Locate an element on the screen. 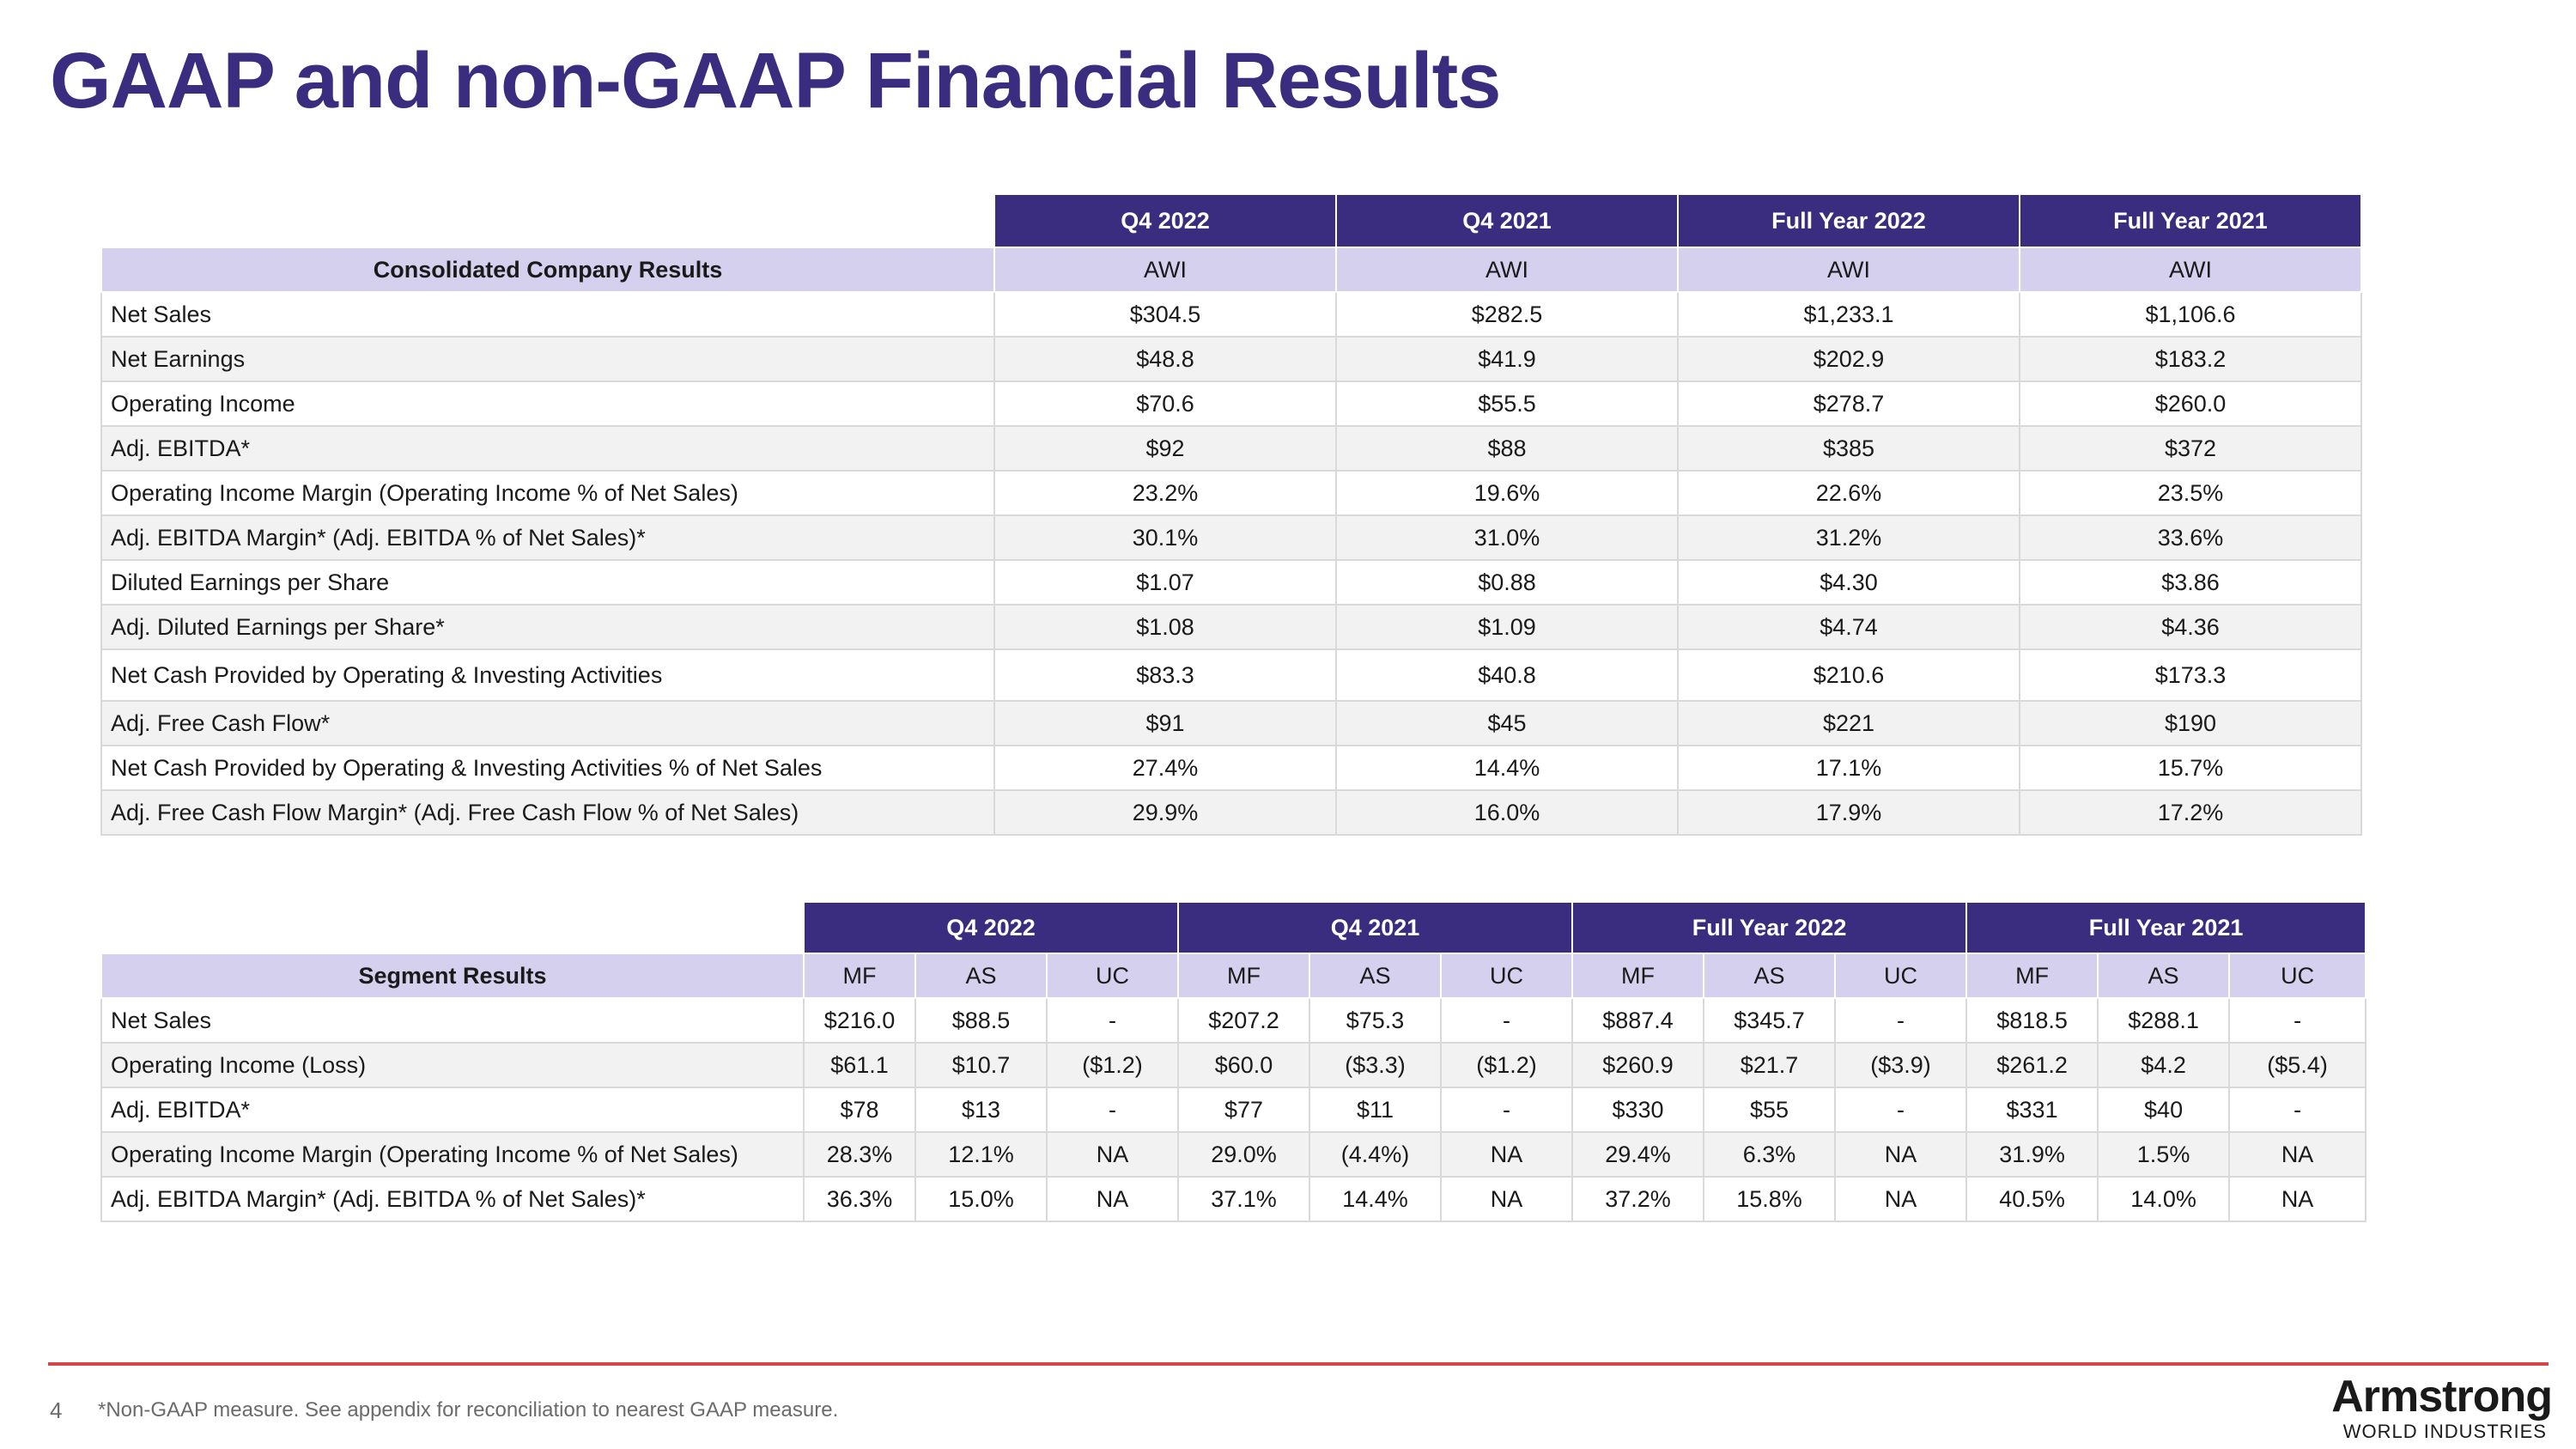 Image resolution: width=2576 pixels, height=1449 pixels. table-row: Net Sales $304.5 $282.5 $1,233.1 $1,106.6 is located at coordinates (1231, 314).